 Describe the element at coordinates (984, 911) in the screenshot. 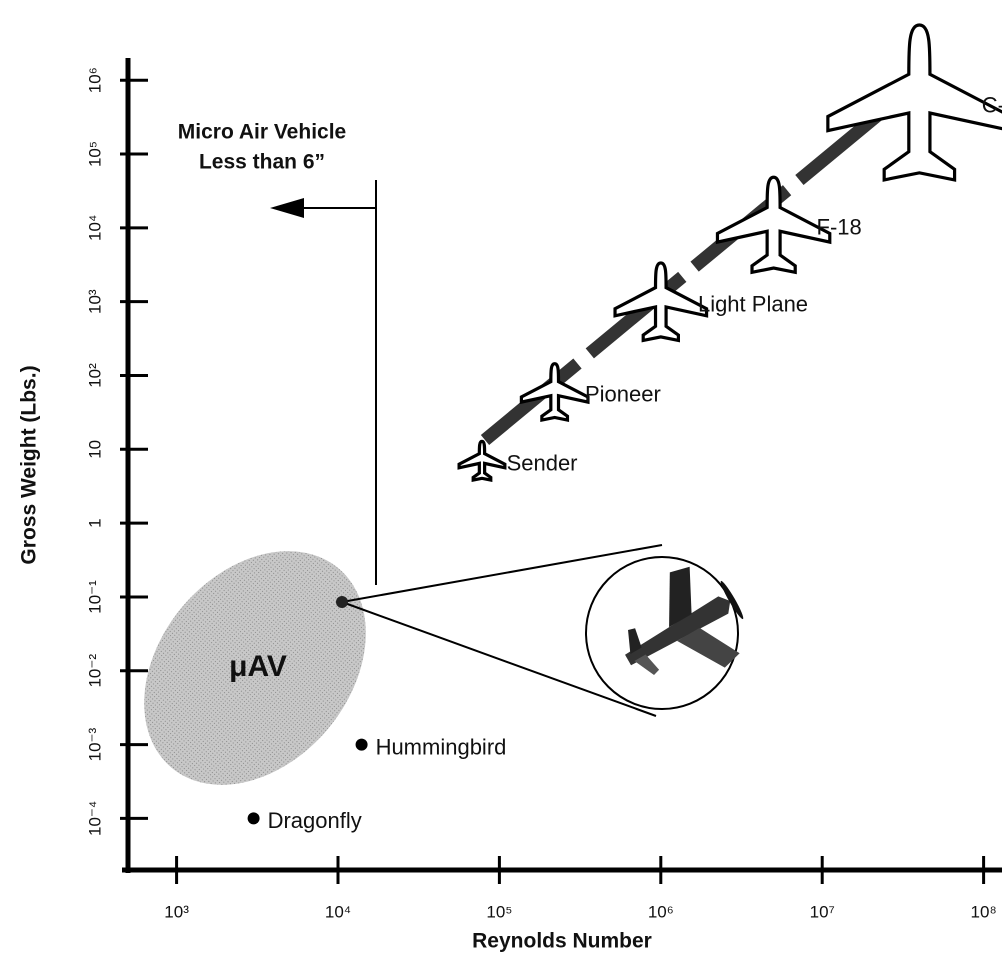

I see `x-tick-label: 10⁸` at that location.